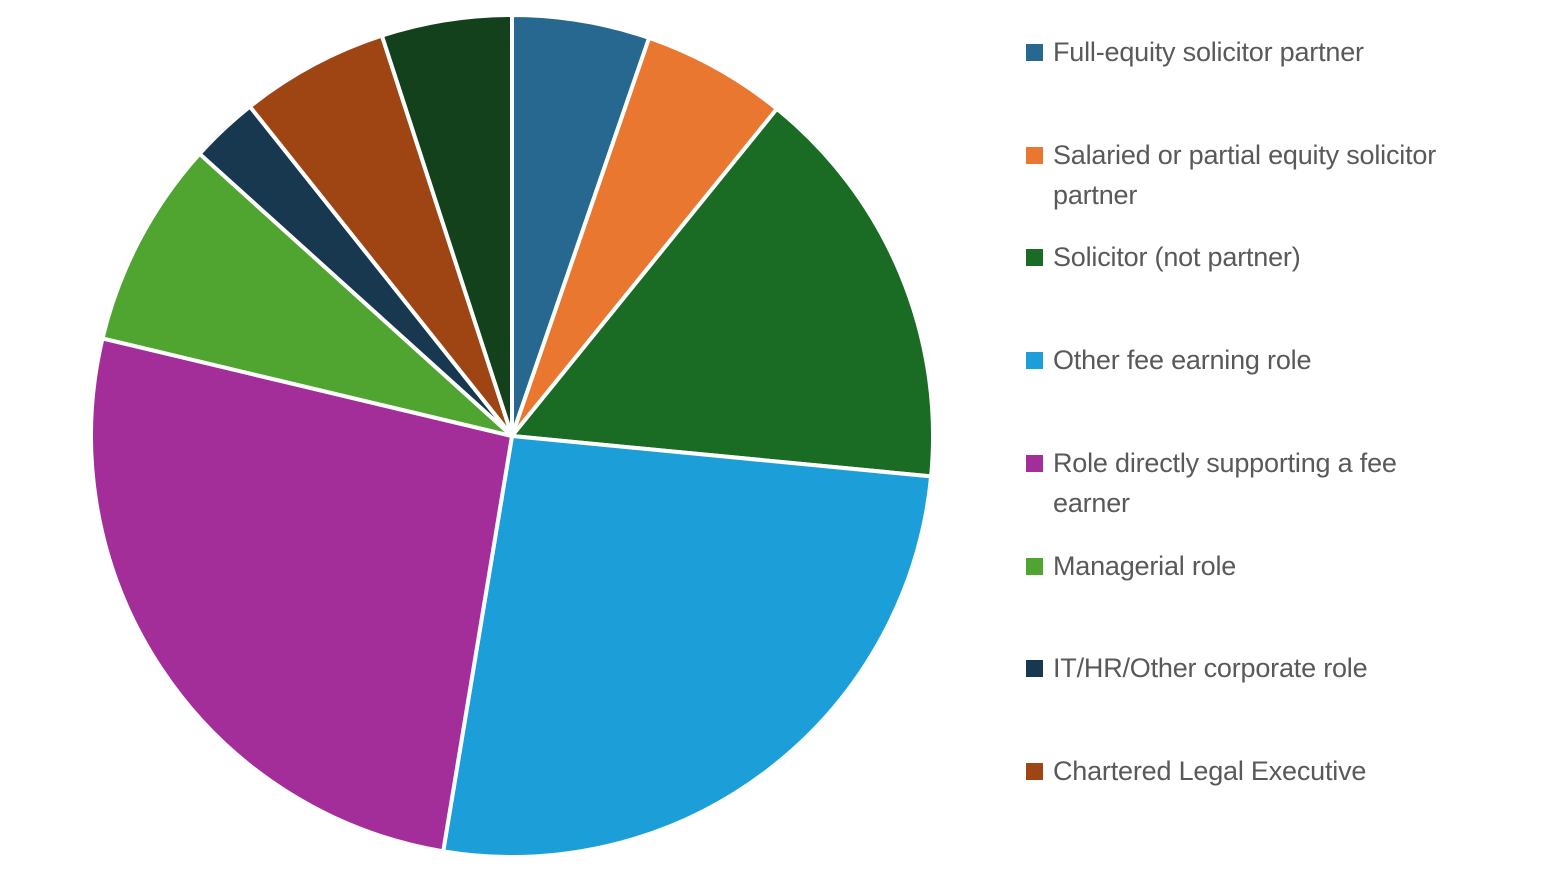  I want to click on pie-slice-managerial-role, so click(307, 294).